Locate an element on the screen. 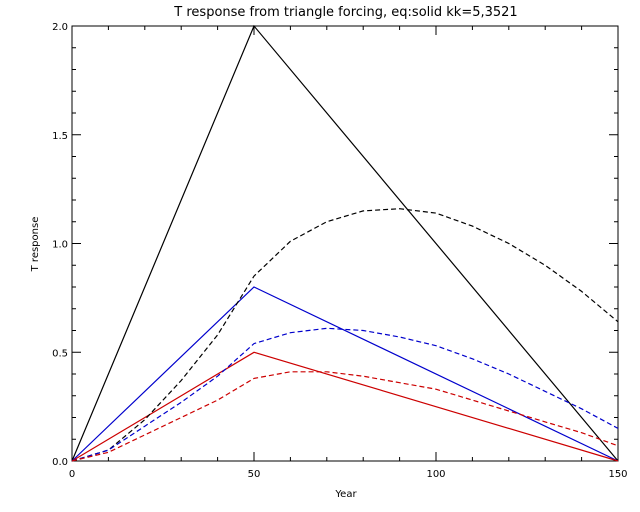  y-tick-label: 2.0 is located at coordinates (60, 27).